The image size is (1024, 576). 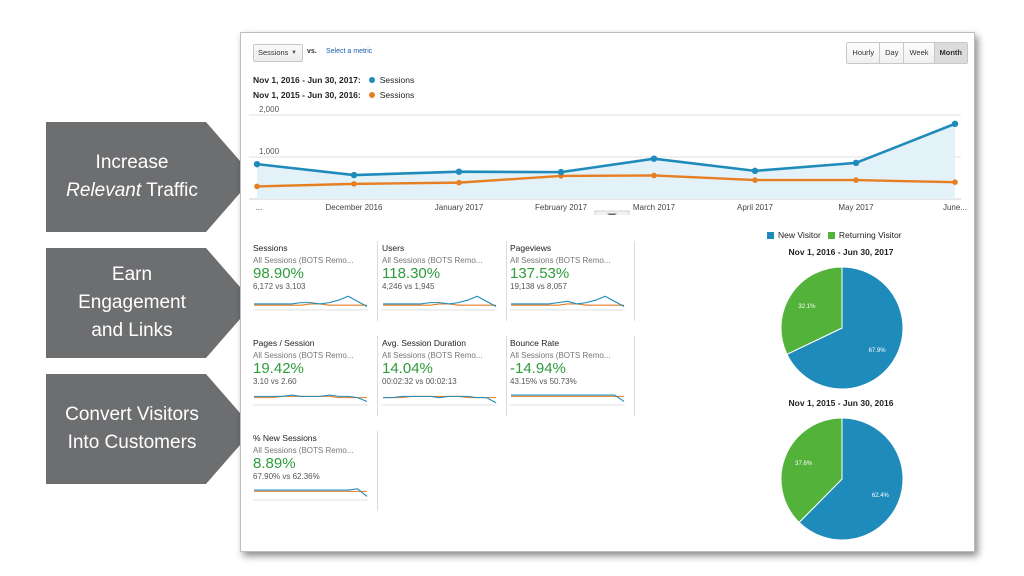 I want to click on pie-slice-label: 32.1%, so click(x=807, y=307).